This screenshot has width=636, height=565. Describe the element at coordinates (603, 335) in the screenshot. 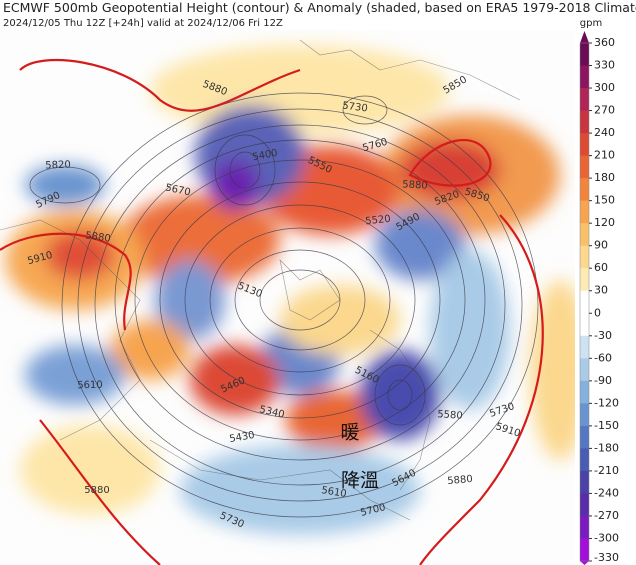

I see `colorbar-tick-label: -30` at that location.